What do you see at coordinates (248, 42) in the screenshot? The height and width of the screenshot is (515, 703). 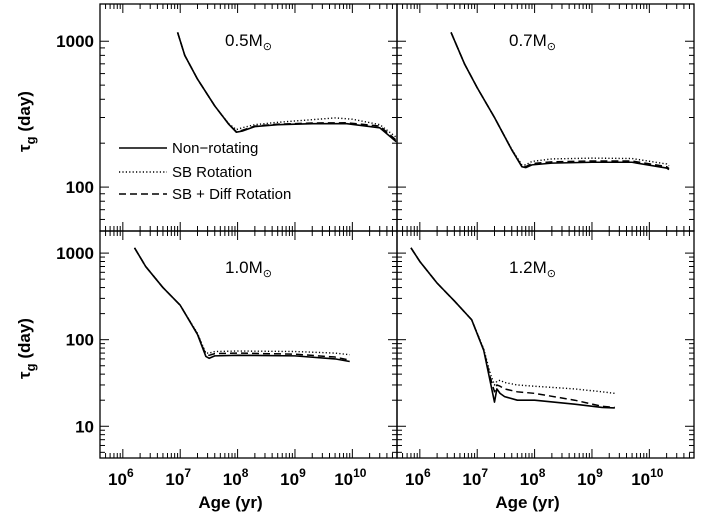 I see `panel-label: 0.5M⊙` at bounding box center [248, 42].